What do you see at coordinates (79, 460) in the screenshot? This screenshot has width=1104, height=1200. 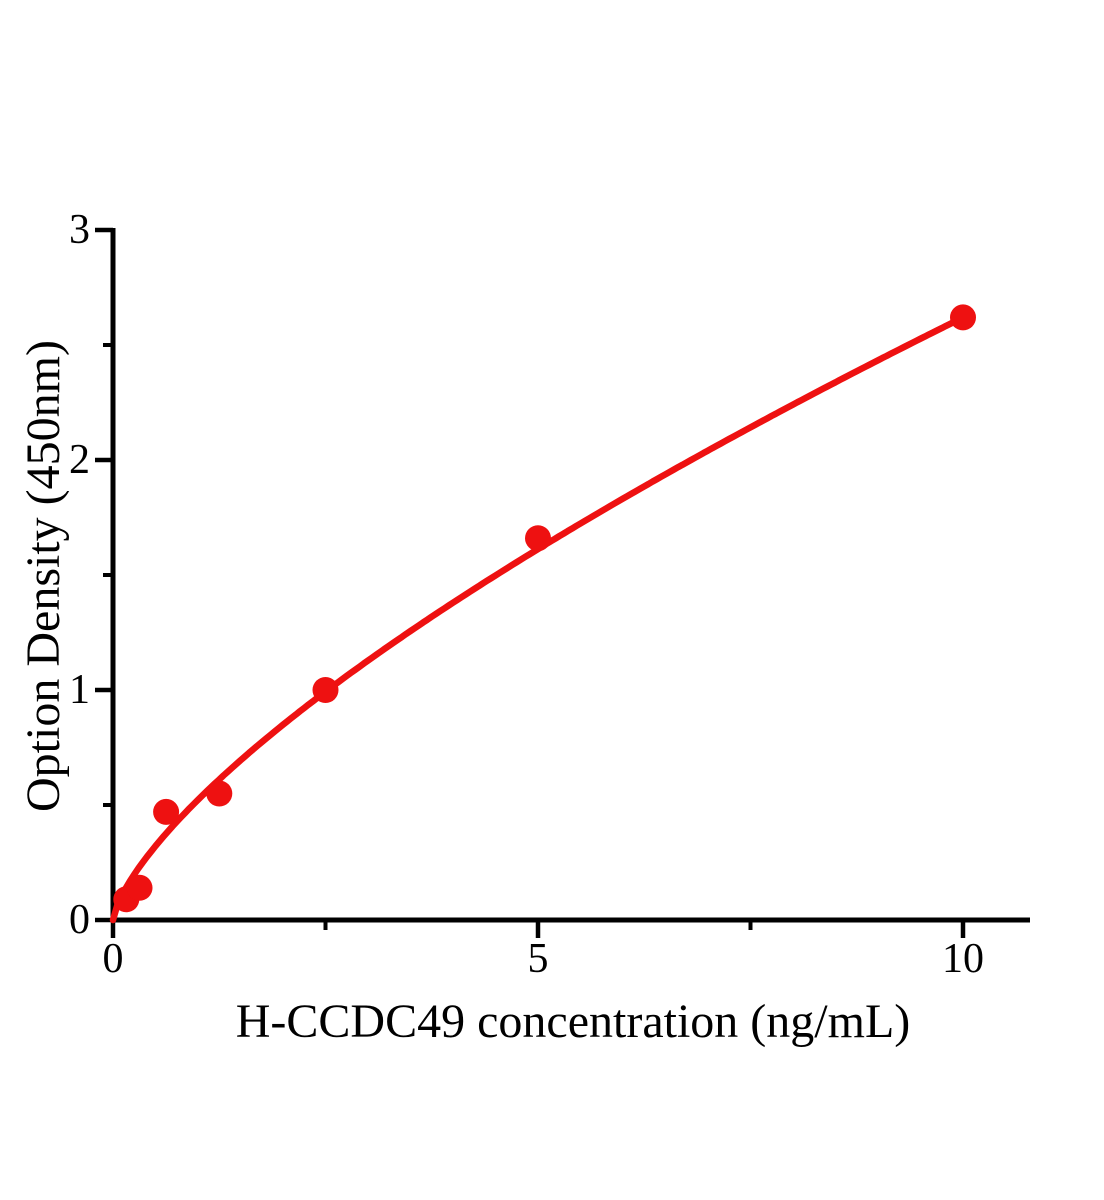 I see `y-tick-label-2: 2` at bounding box center [79, 460].